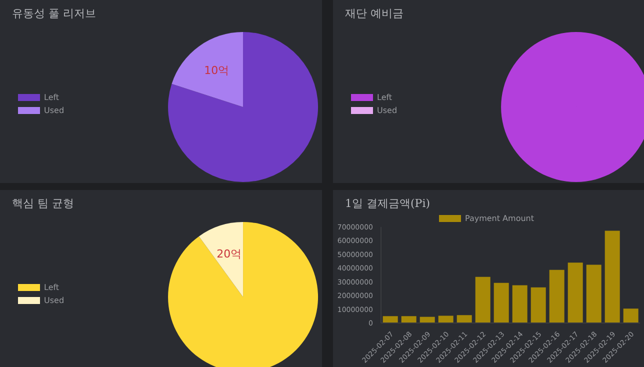 This screenshot has width=644, height=367. What do you see at coordinates (54, 14) in the screenshot?
I see `chart-title: 유동성 풀 리저브` at bounding box center [54, 14].